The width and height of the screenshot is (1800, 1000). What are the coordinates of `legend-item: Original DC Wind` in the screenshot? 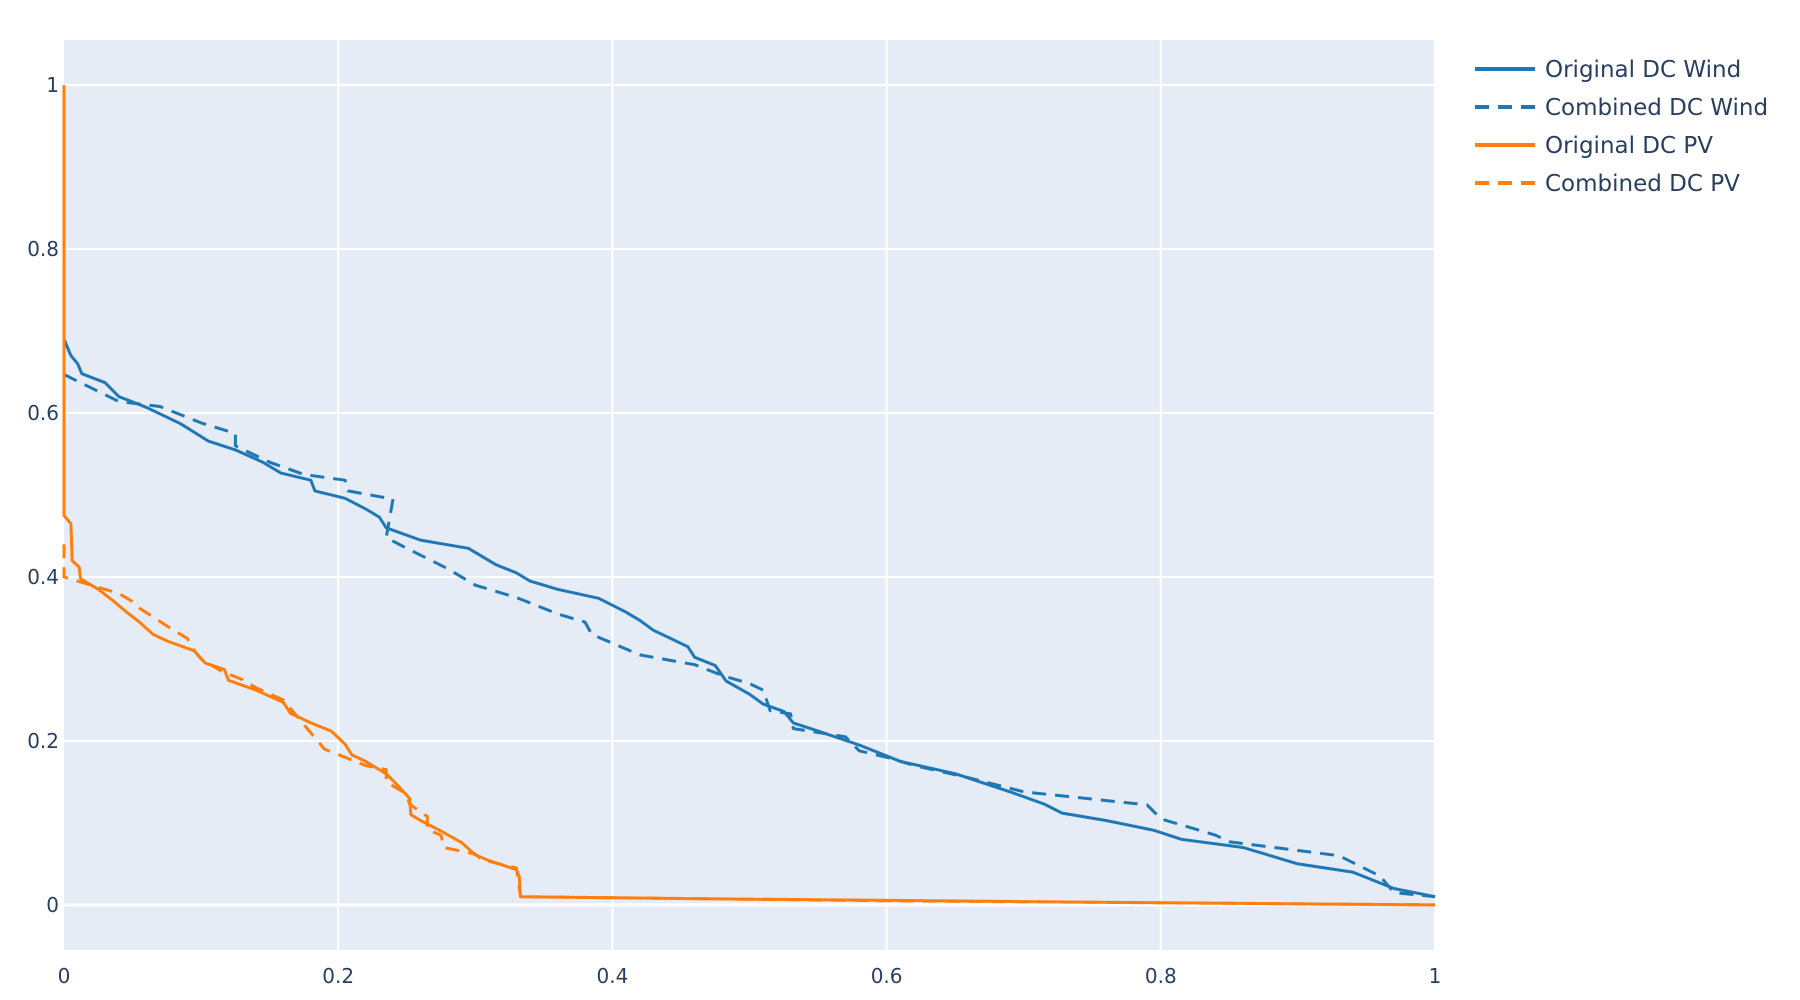 It's located at (1608, 70).